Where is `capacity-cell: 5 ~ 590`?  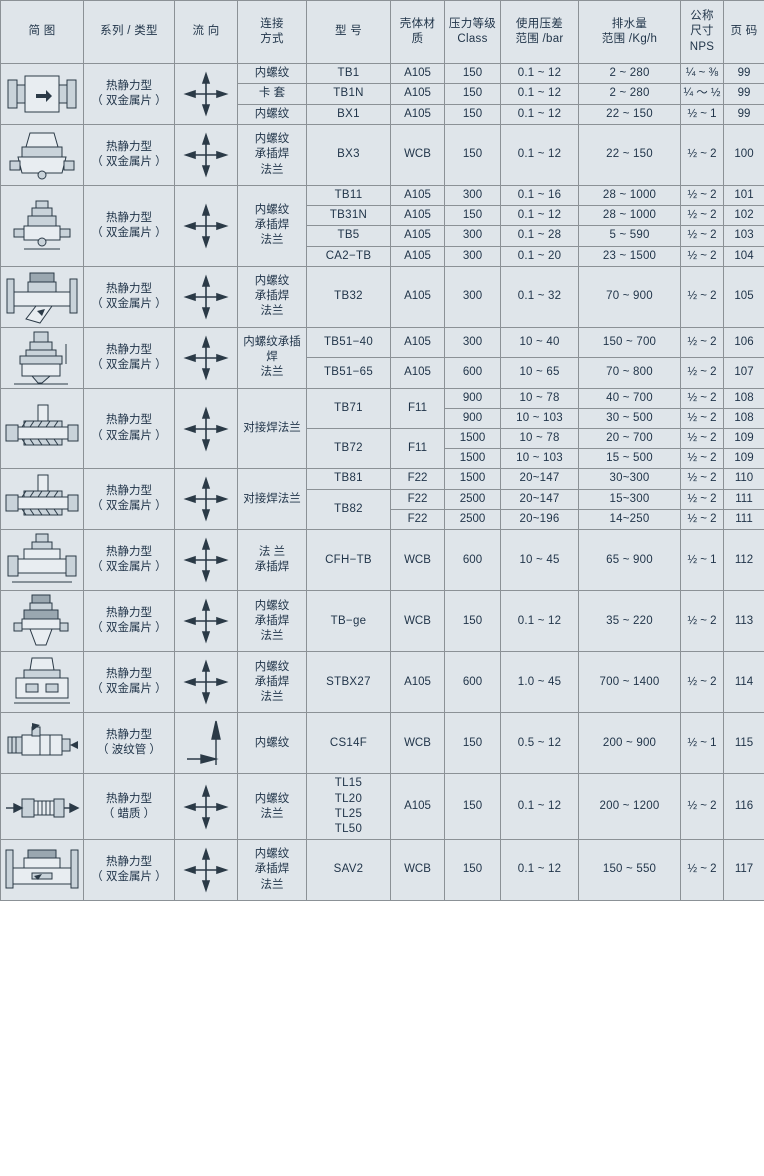 capacity-cell: 5 ~ 590 is located at coordinates (629, 236).